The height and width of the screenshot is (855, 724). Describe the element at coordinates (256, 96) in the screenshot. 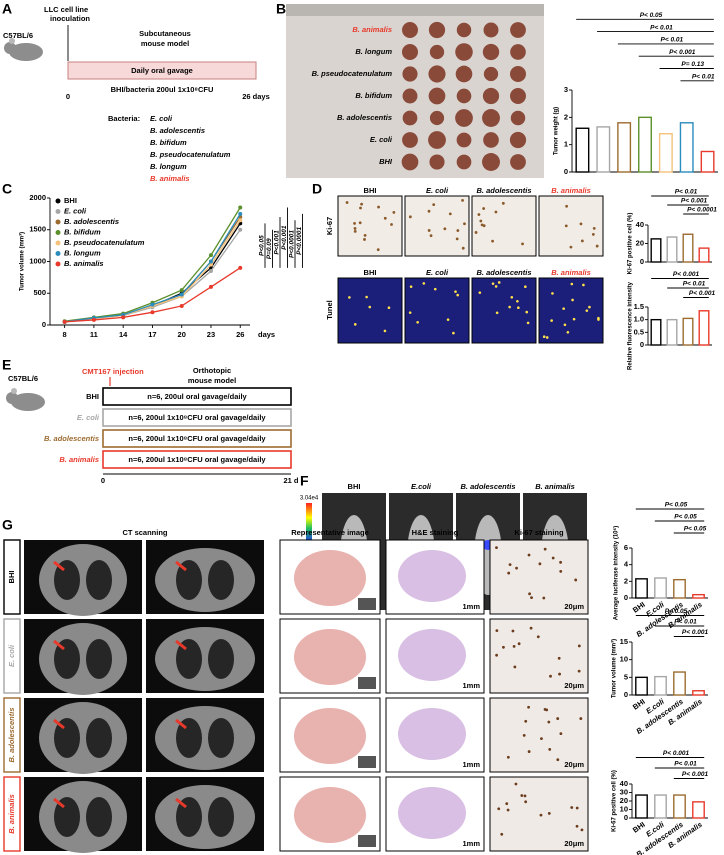

I see `timeline-end: 26 days` at that location.